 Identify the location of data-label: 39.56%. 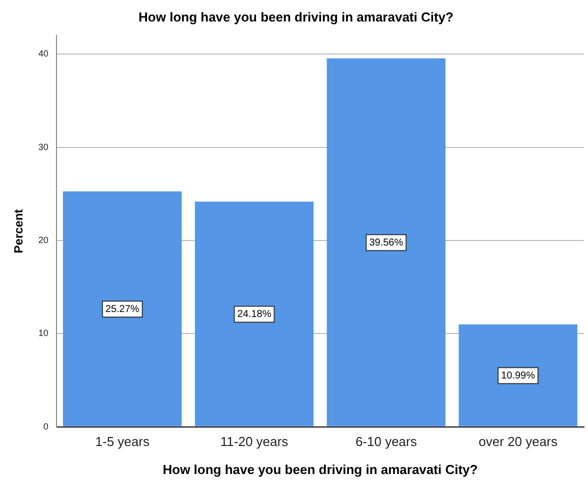
(386, 242).